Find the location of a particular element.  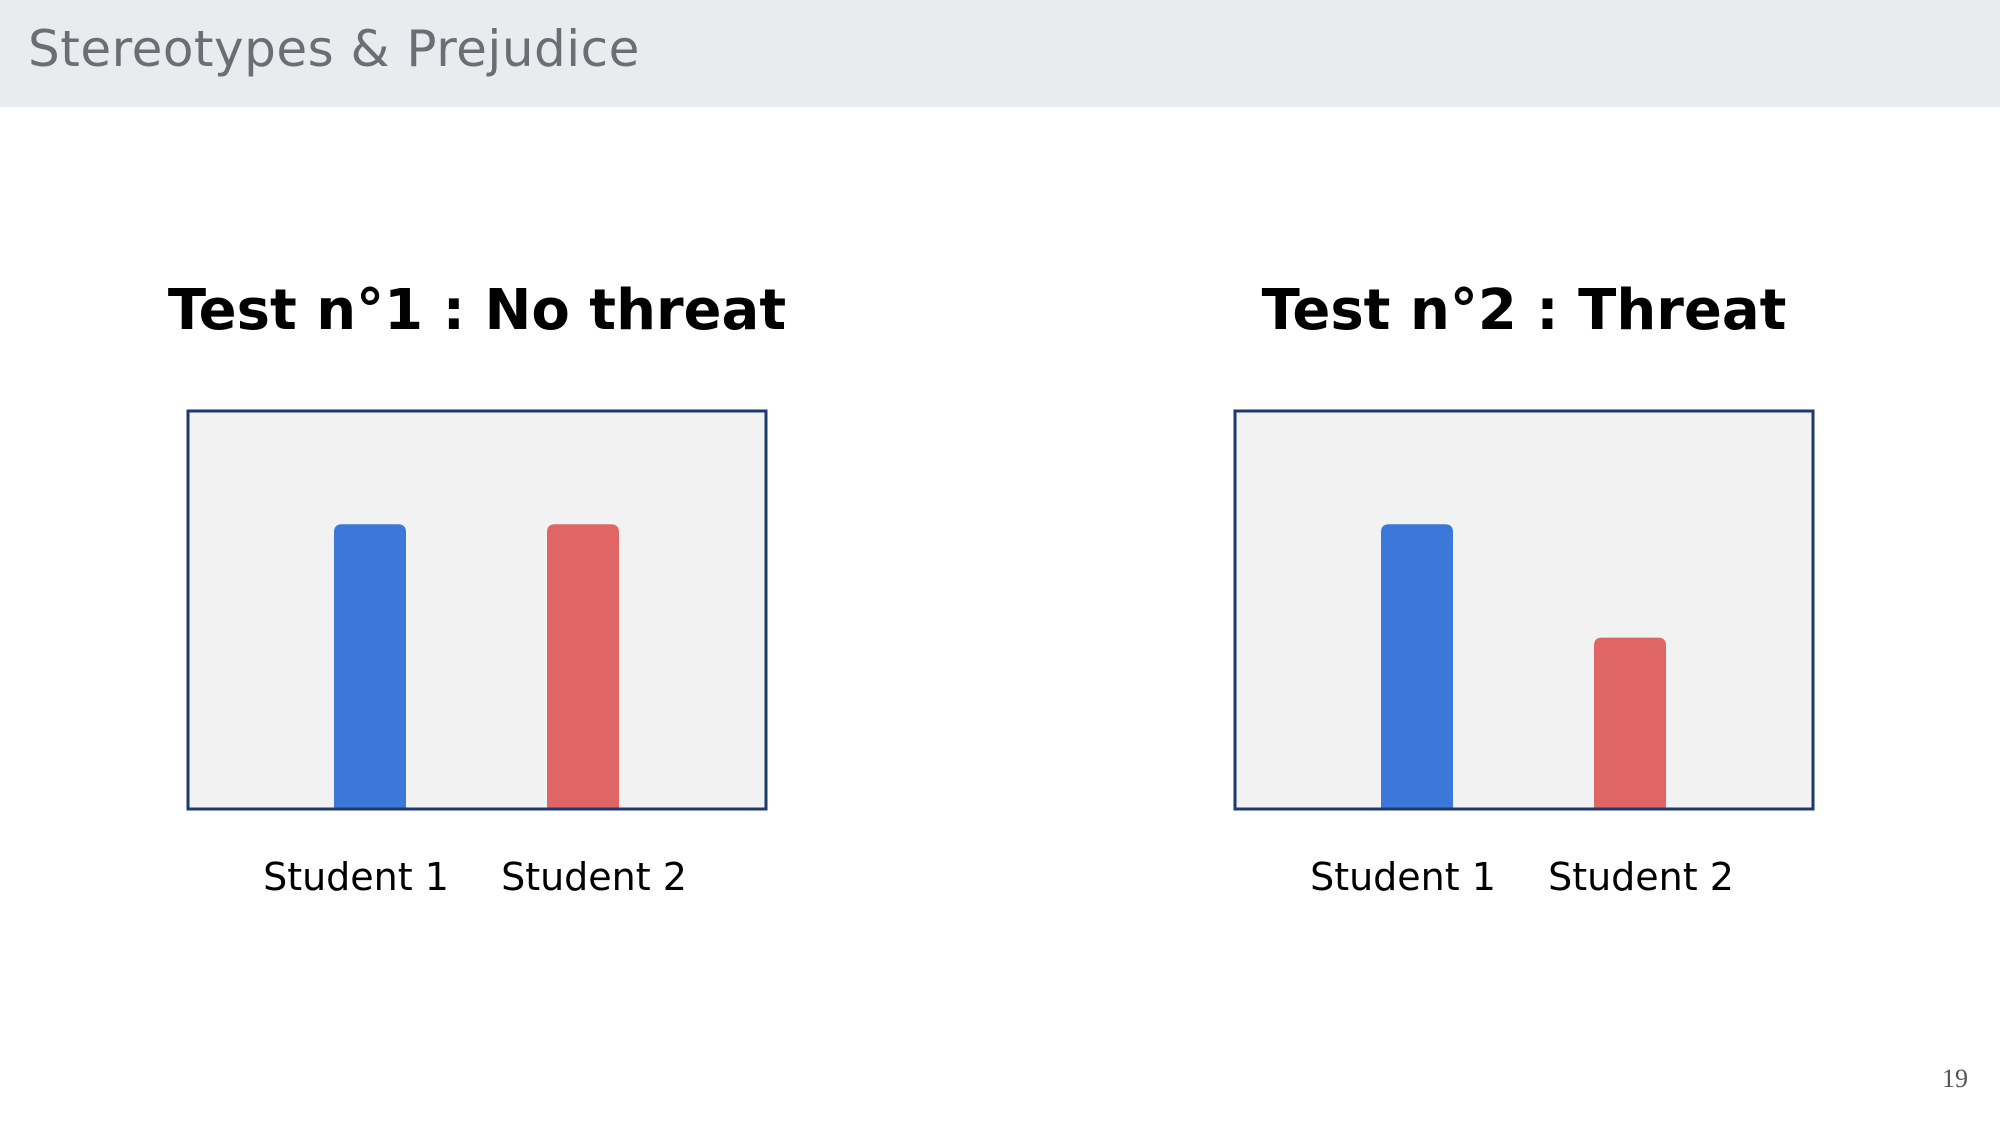

chart-title-test-1: Test n°1 : No threat is located at coordinates (477, 310).